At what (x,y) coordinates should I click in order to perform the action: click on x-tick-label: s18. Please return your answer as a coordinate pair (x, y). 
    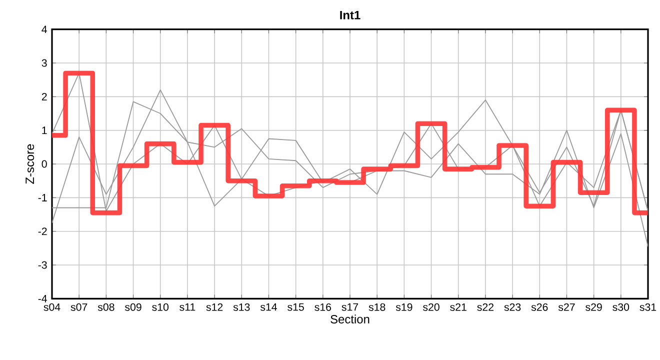
    Looking at the image, I should click on (377, 307).